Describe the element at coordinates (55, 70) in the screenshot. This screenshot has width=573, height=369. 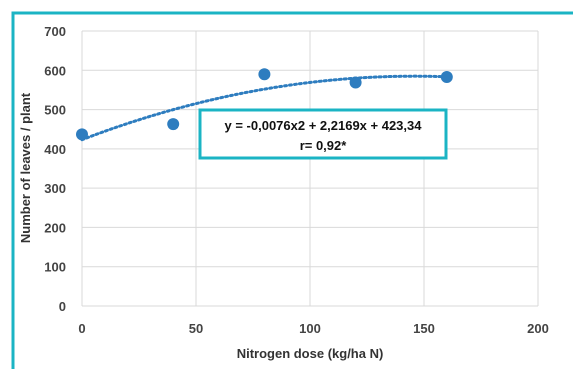
I see `y-tick-label: 600` at that location.